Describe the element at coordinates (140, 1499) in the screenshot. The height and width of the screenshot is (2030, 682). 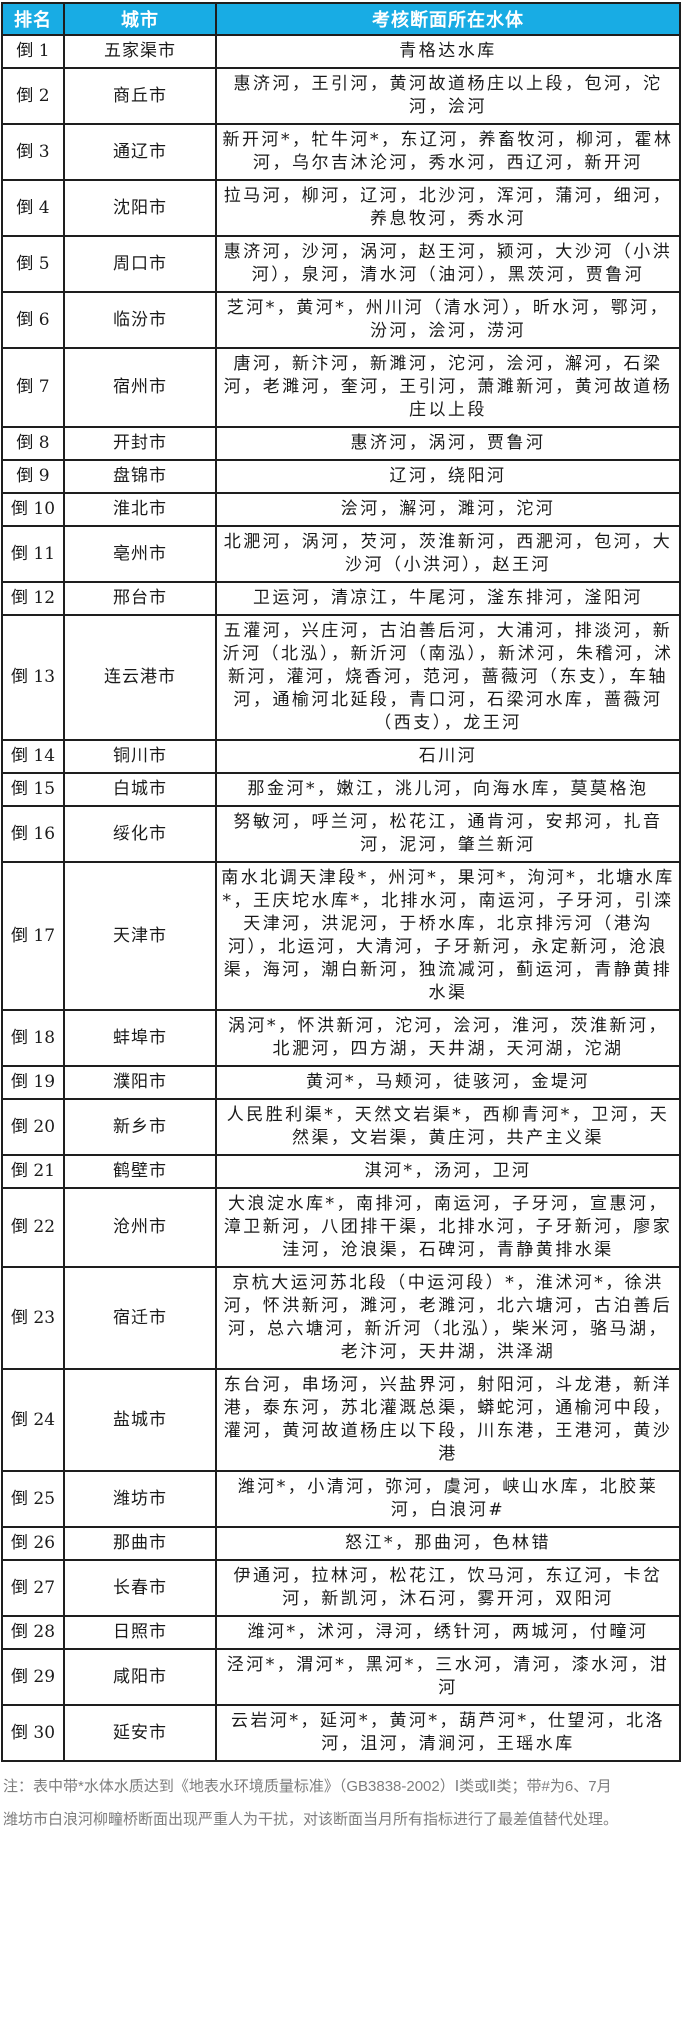
I see `city-cell: 潍坊市` at that location.